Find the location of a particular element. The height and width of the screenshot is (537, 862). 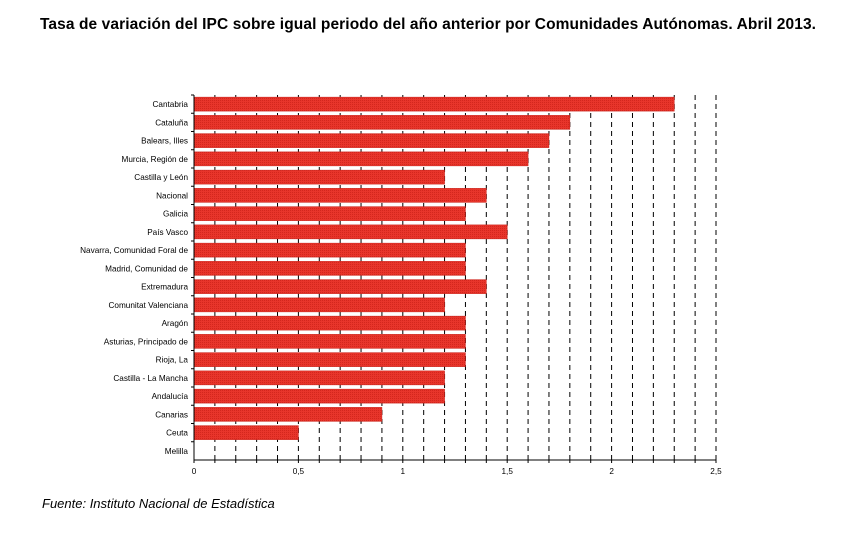

category-label: Extremadura is located at coordinates (164, 287).